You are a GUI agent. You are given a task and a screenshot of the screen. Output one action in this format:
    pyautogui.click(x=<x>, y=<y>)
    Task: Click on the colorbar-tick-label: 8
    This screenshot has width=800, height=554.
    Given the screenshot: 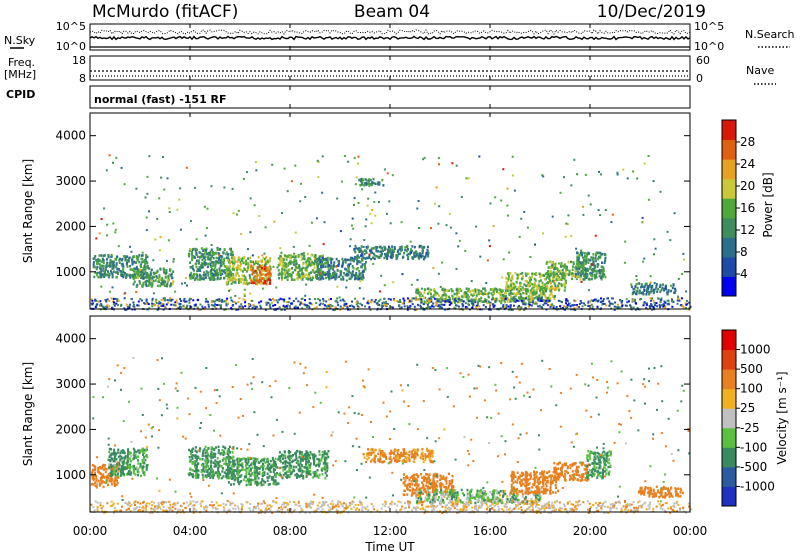 What is the action you would take?
    pyautogui.click(x=744, y=252)
    